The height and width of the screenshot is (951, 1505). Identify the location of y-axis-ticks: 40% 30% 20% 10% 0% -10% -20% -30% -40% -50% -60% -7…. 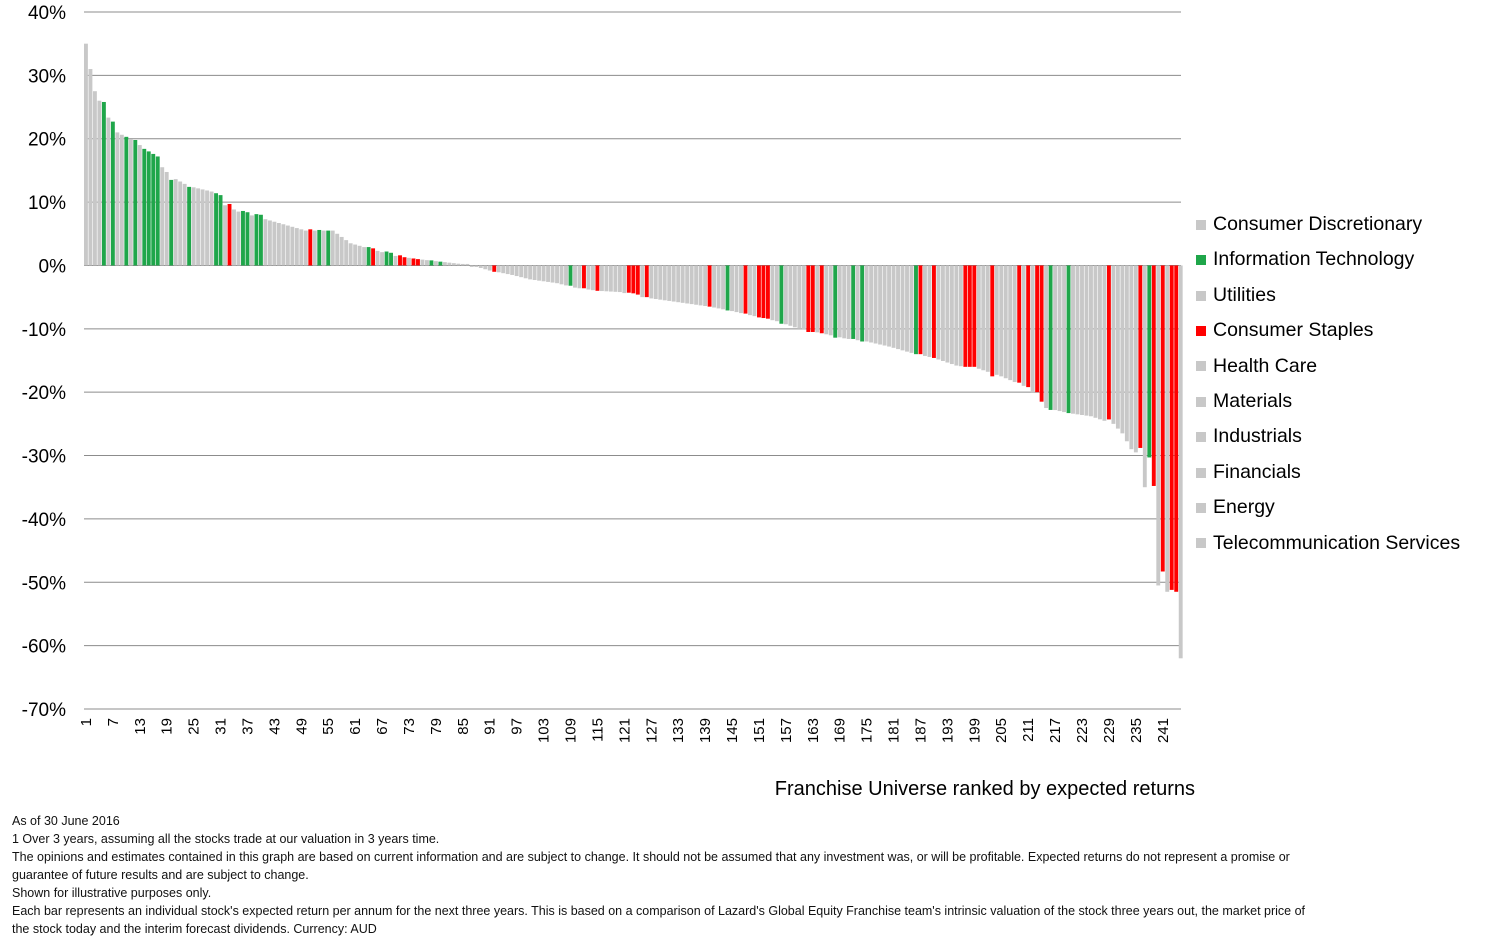
(44, 362).